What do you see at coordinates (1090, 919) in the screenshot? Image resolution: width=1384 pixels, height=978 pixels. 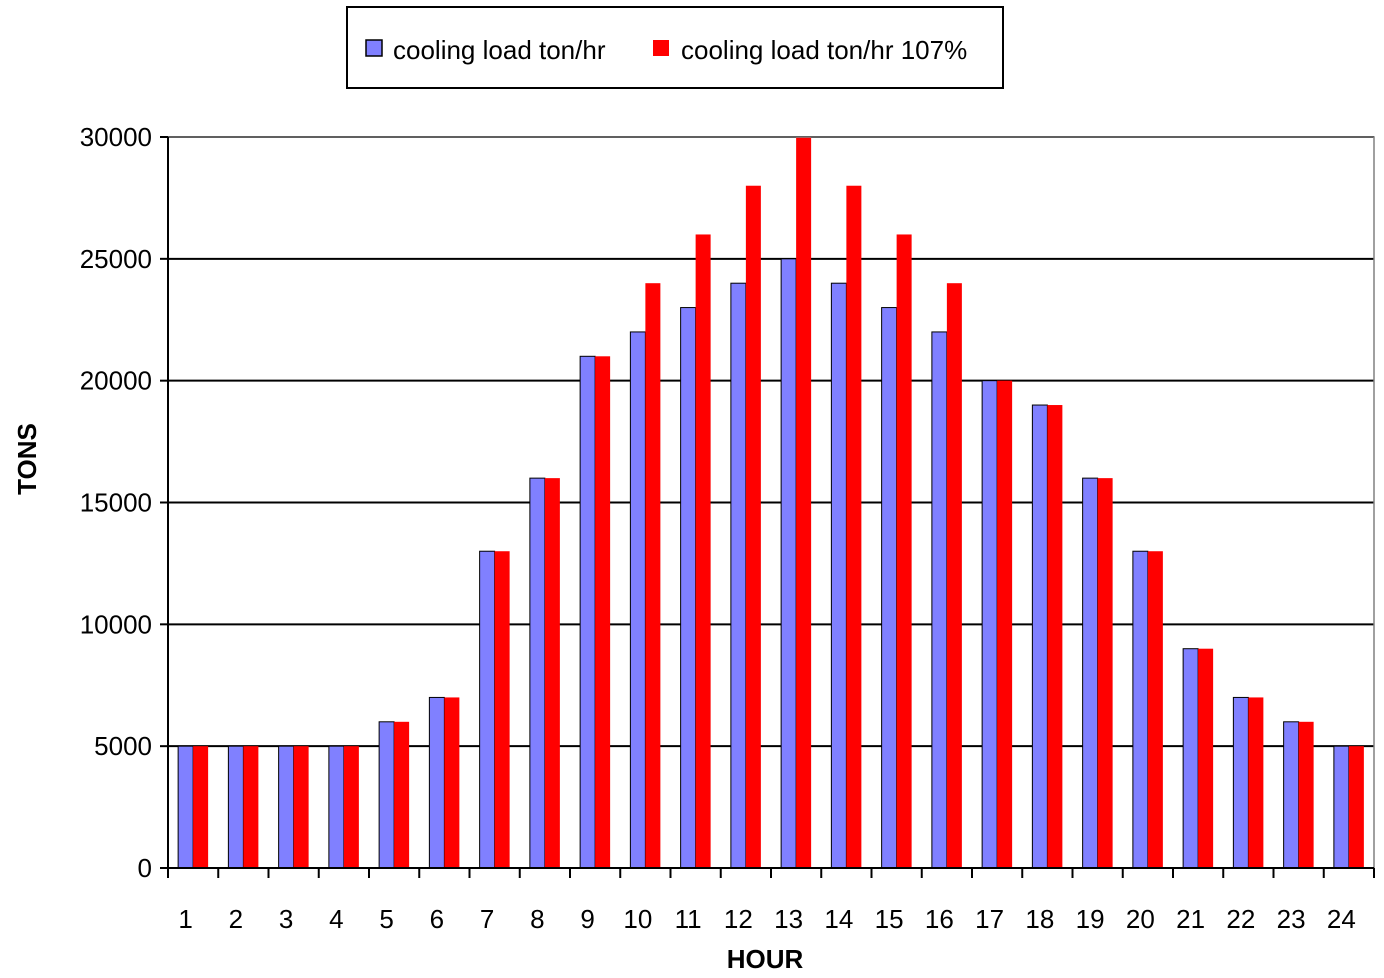 I see `x-tick-label: 19` at bounding box center [1090, 919].